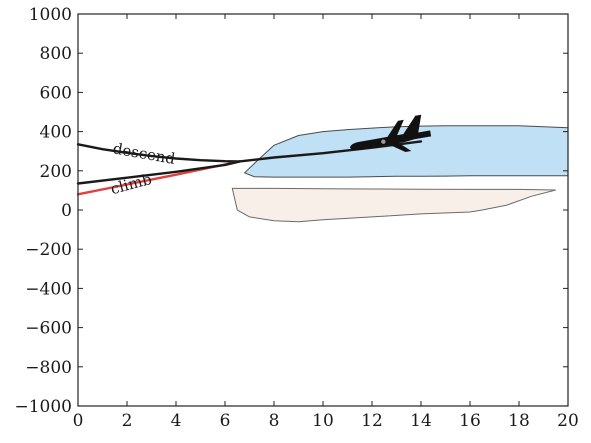 Image resolution: width=591 pixels, height=443 pixels. What do you see at coordinates (225, 421) in the screenshot?
I see `x-tick-label: 6` at bounding box center [225, 421].